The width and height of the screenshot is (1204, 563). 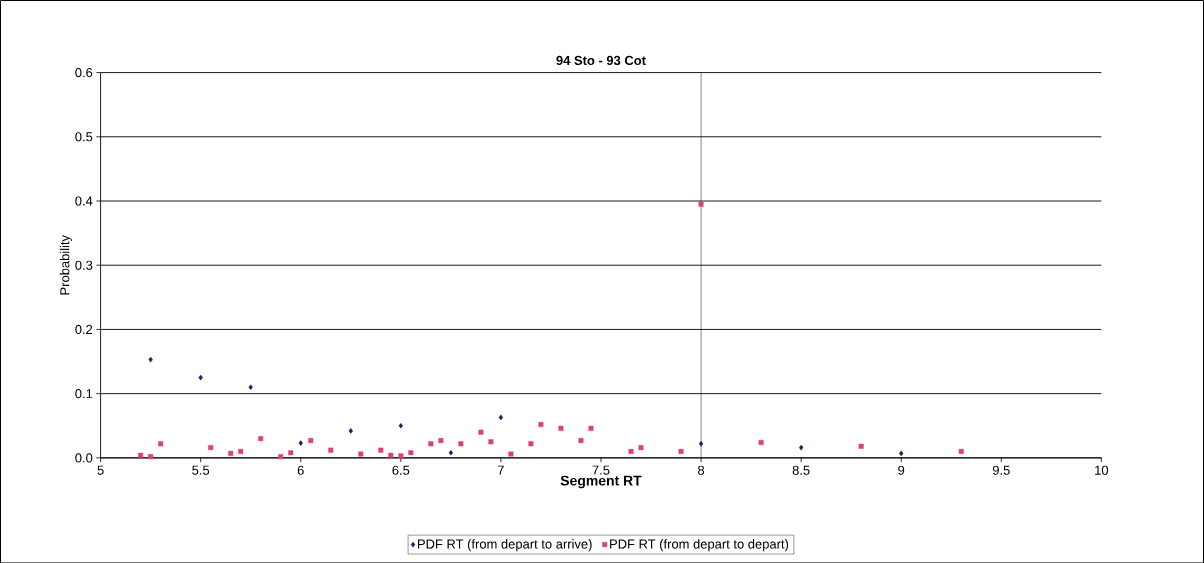 I want to click on y-tick-label: 0.2, so click(x=84, y=329).